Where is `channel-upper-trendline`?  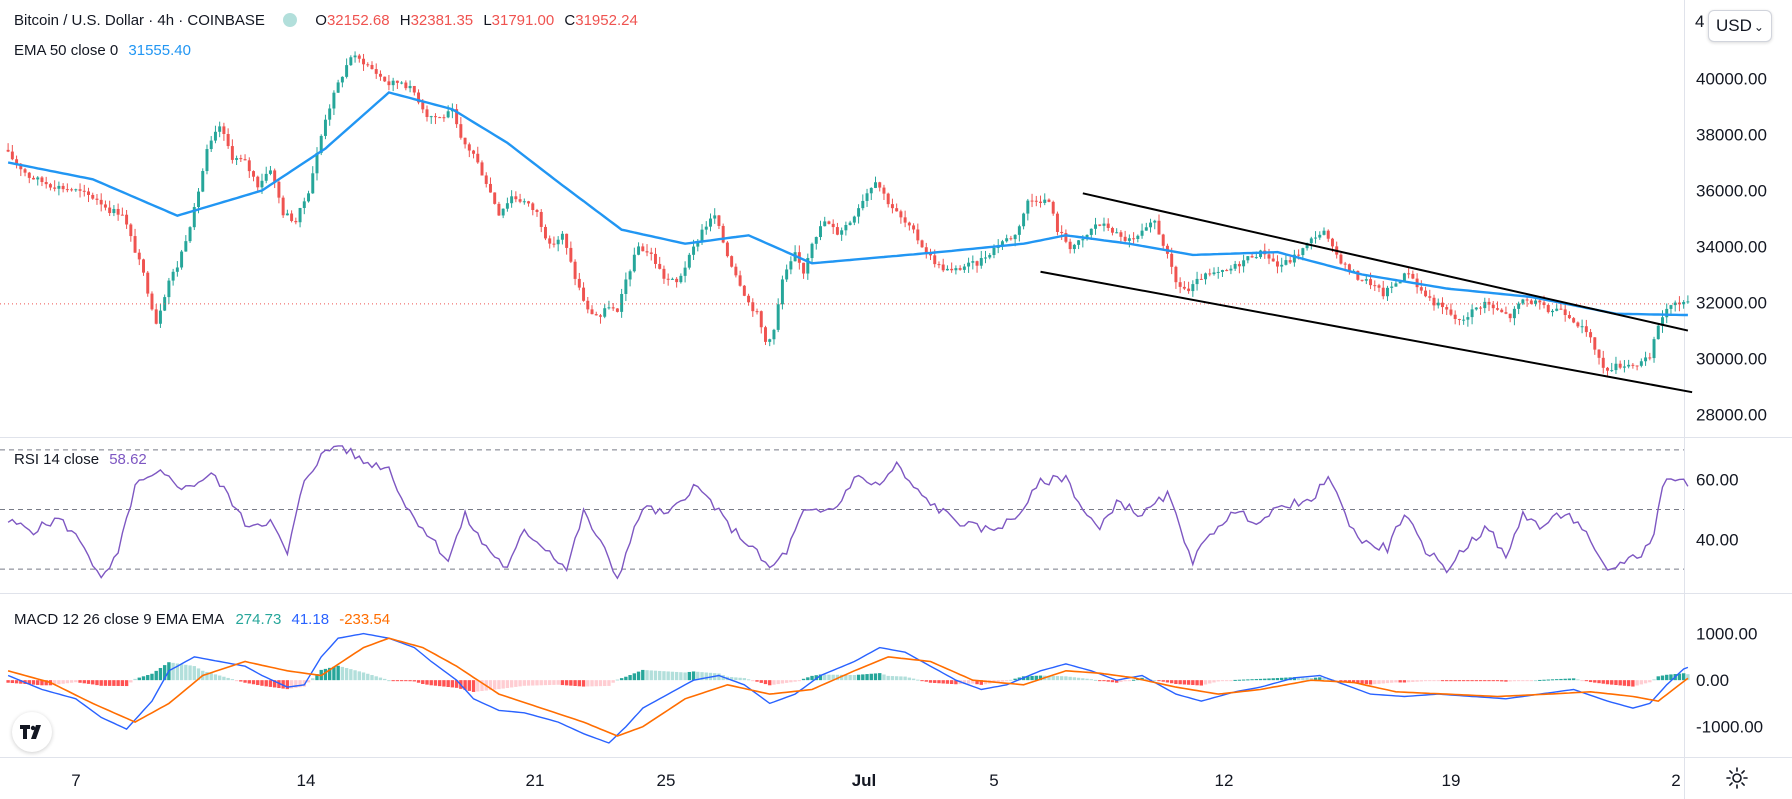
channel-upper-trendline is located at coordinates (1385, 262).